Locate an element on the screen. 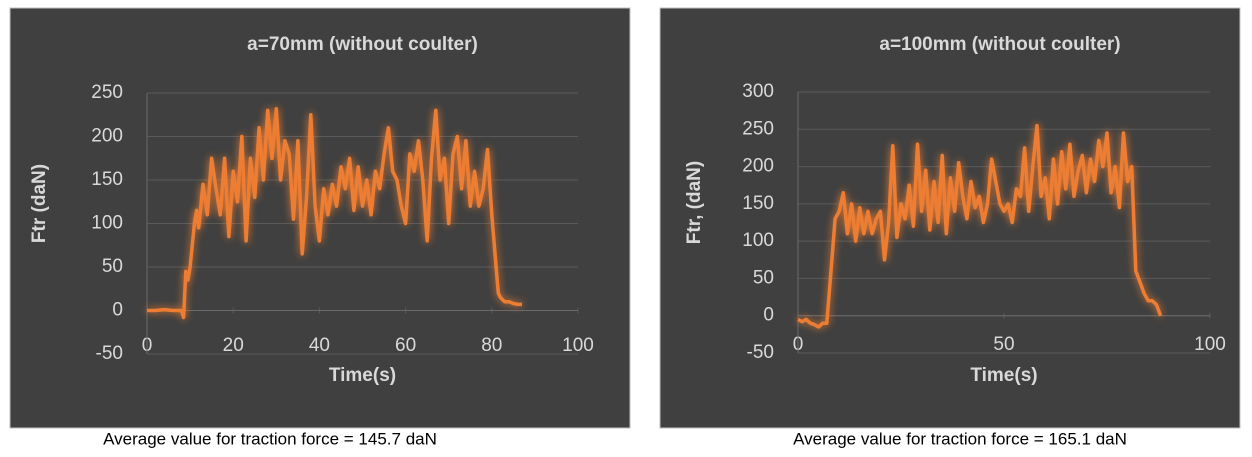  y-axis-label: Ftr (daN) is located at coordinates (39, 203).